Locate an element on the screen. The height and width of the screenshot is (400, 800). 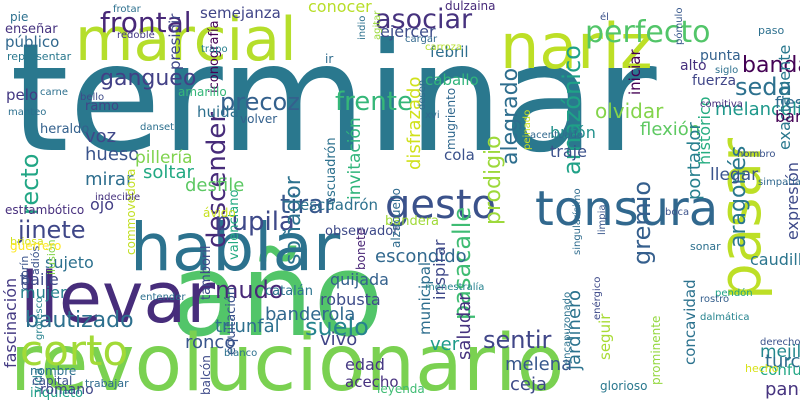
cloud-word: representar is located at coordinates (39, 56).